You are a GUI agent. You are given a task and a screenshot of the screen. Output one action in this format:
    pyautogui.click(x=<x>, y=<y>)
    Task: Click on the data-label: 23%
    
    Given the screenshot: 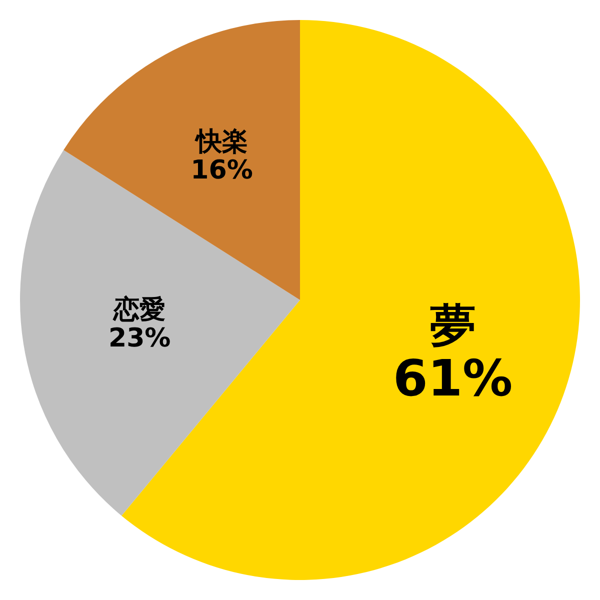 What is the action you would take?
    pyautogui.click(x=139, y=338)
    